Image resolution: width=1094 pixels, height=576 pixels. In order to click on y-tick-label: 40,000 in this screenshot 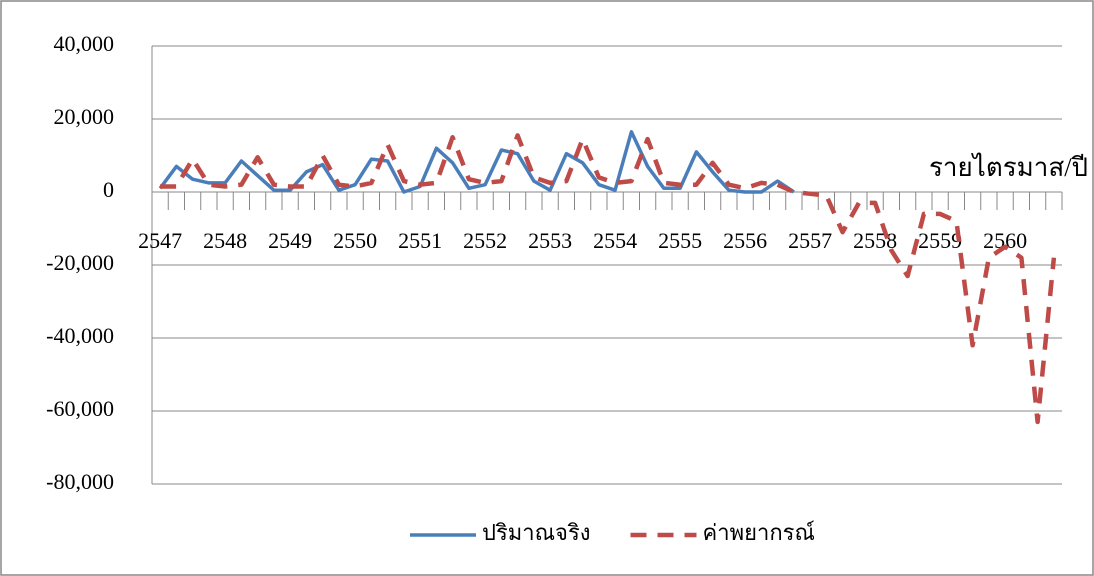, I will do `click(84, 43)`.